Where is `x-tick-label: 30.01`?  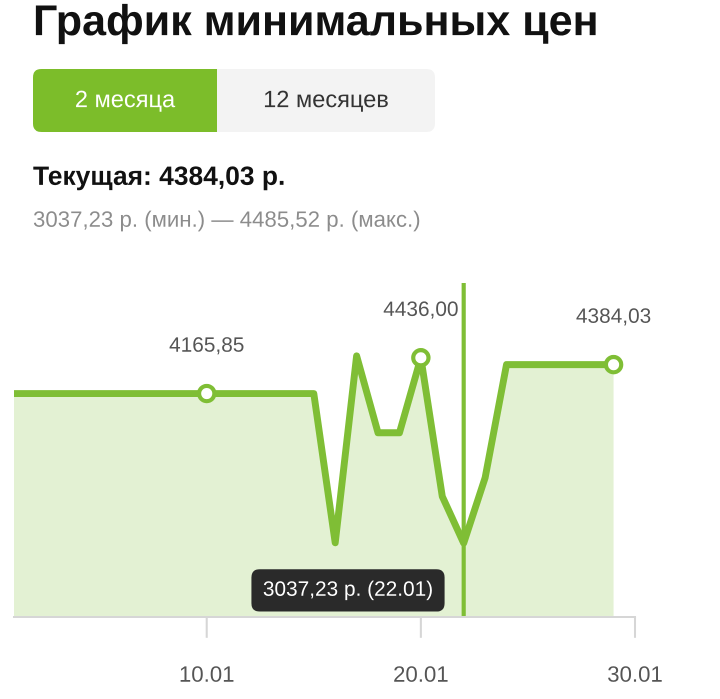 x-tick-label: 30.01 is located at coordinates (635, 674).